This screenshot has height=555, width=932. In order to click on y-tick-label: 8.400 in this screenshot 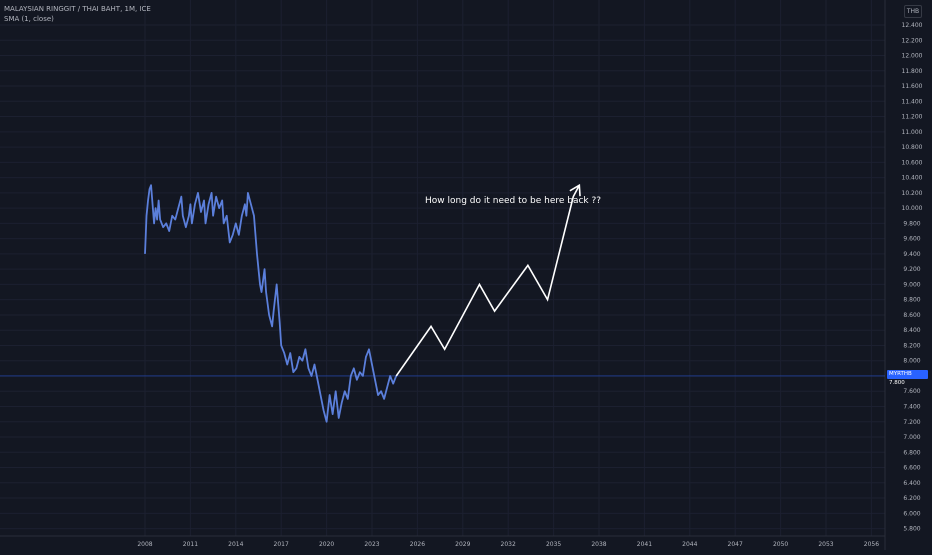, I will do `click(911, 330)`.